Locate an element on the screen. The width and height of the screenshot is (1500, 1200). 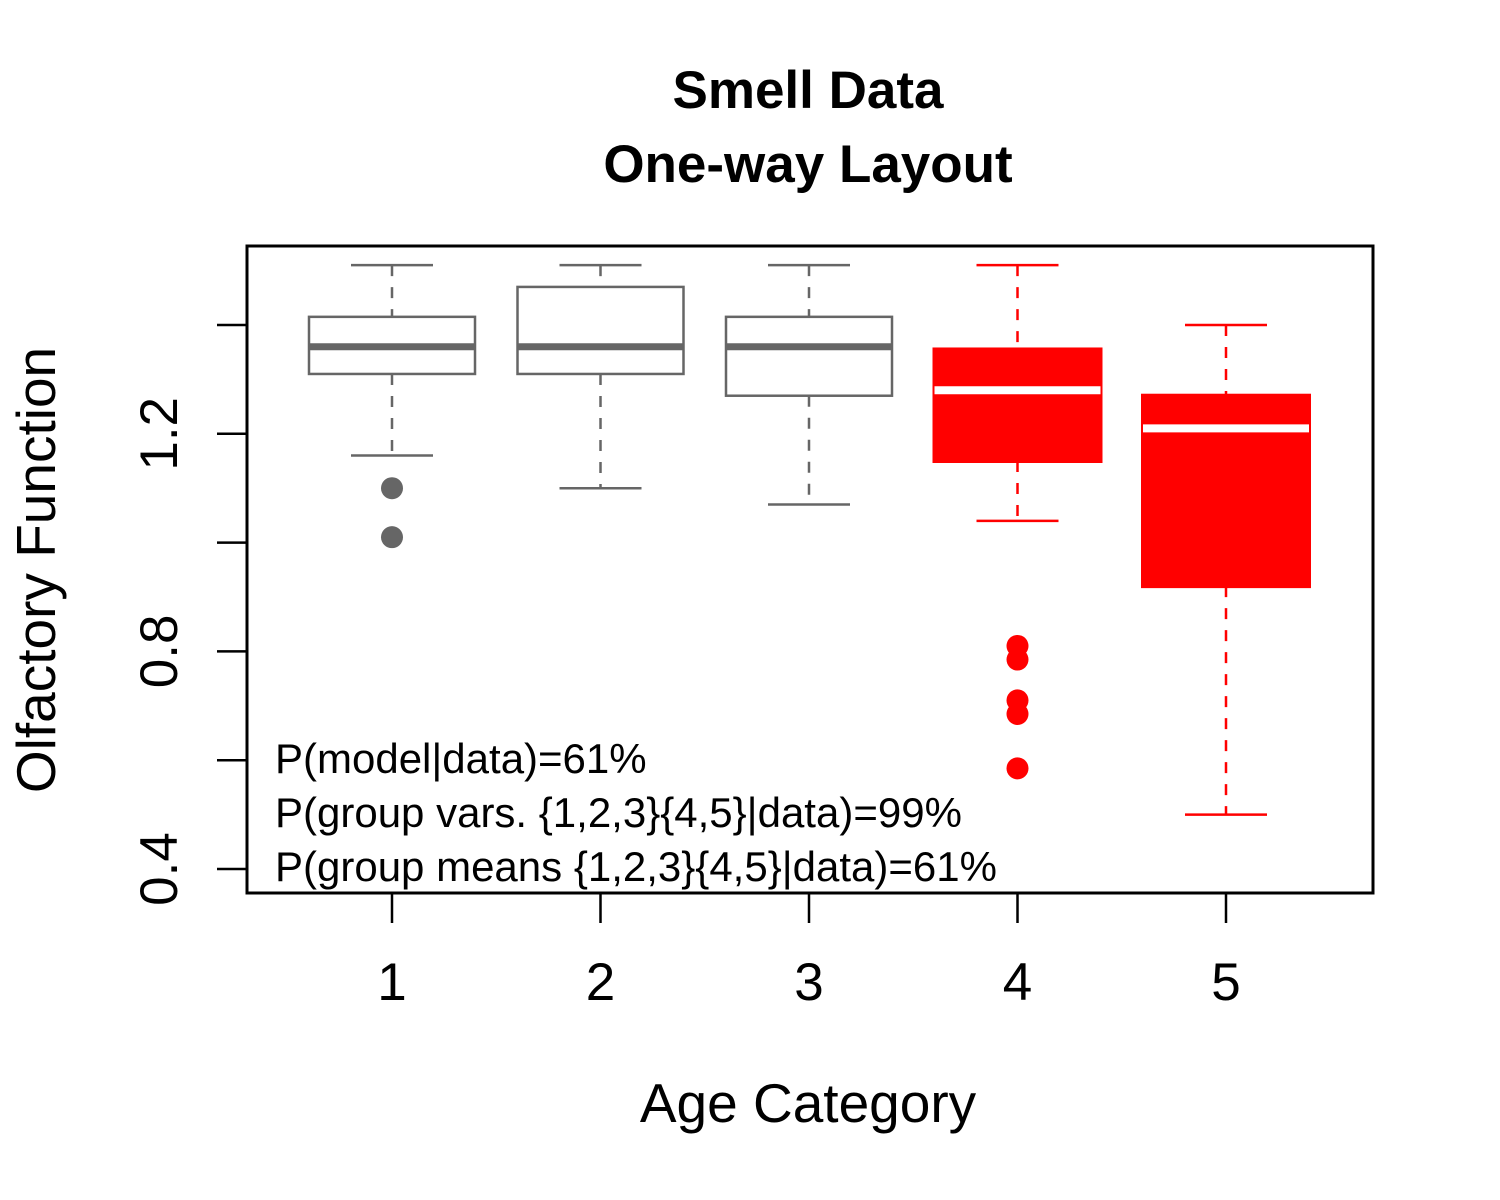
chart-title-line-2: One-way Layout is located at coordinates (807, 164).